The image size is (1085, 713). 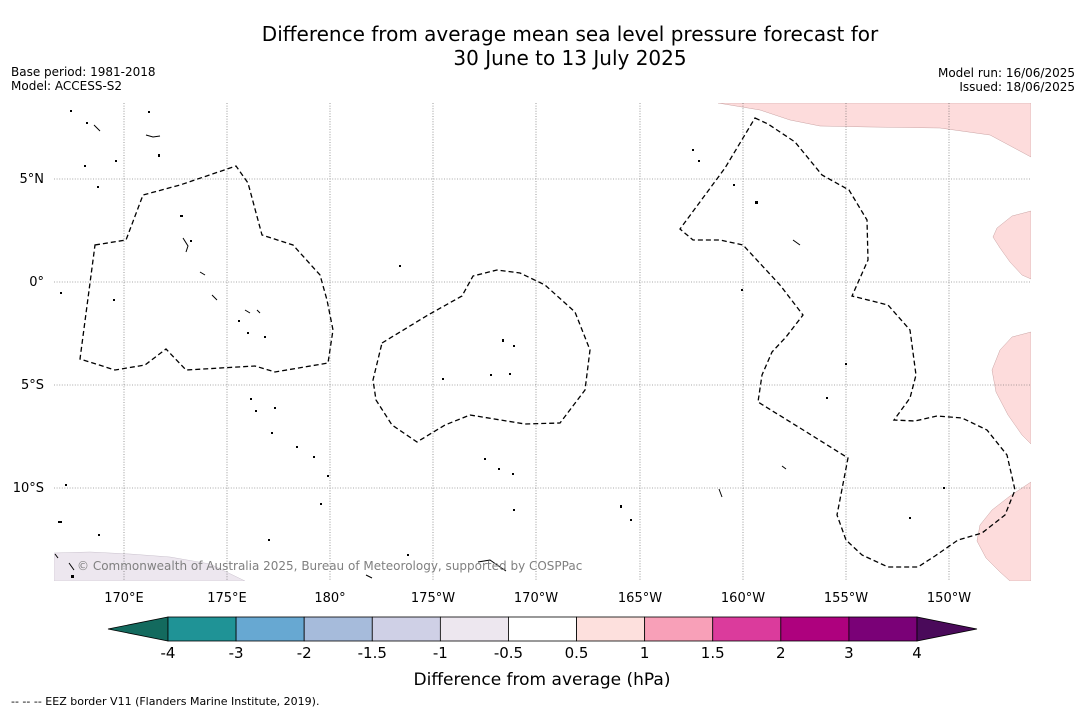 I want to click on lon-label-175w: 175°W, so click(x=433, y=598).